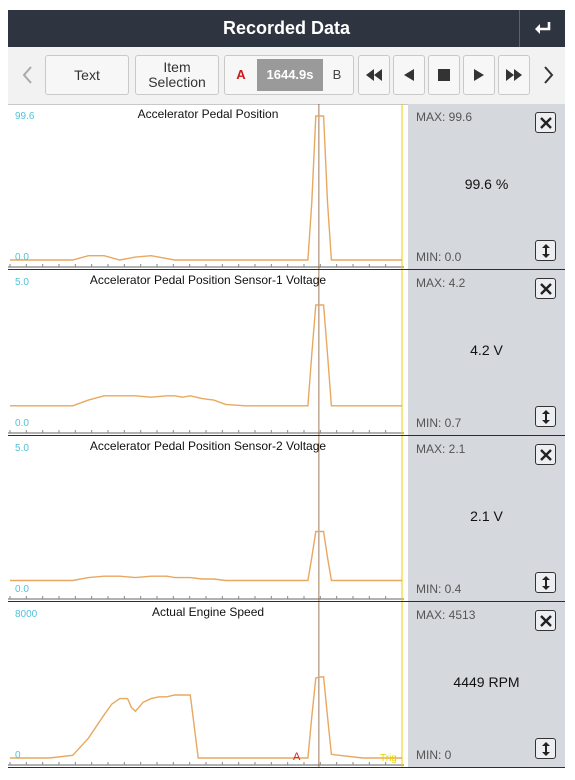 The height and width of the screenshot is (780, 575). Describe the element at coordinates (87, 75) in the screenshot. I see `text-button: Text` at that location.